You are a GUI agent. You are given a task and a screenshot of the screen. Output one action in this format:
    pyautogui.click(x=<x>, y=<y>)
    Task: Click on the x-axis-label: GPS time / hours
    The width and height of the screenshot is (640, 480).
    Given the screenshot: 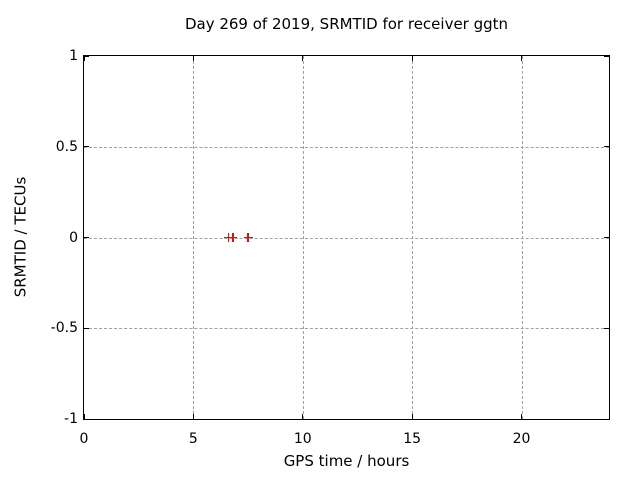 What is the action you would take?
    pyautogui.click(x=346, y=461)
    